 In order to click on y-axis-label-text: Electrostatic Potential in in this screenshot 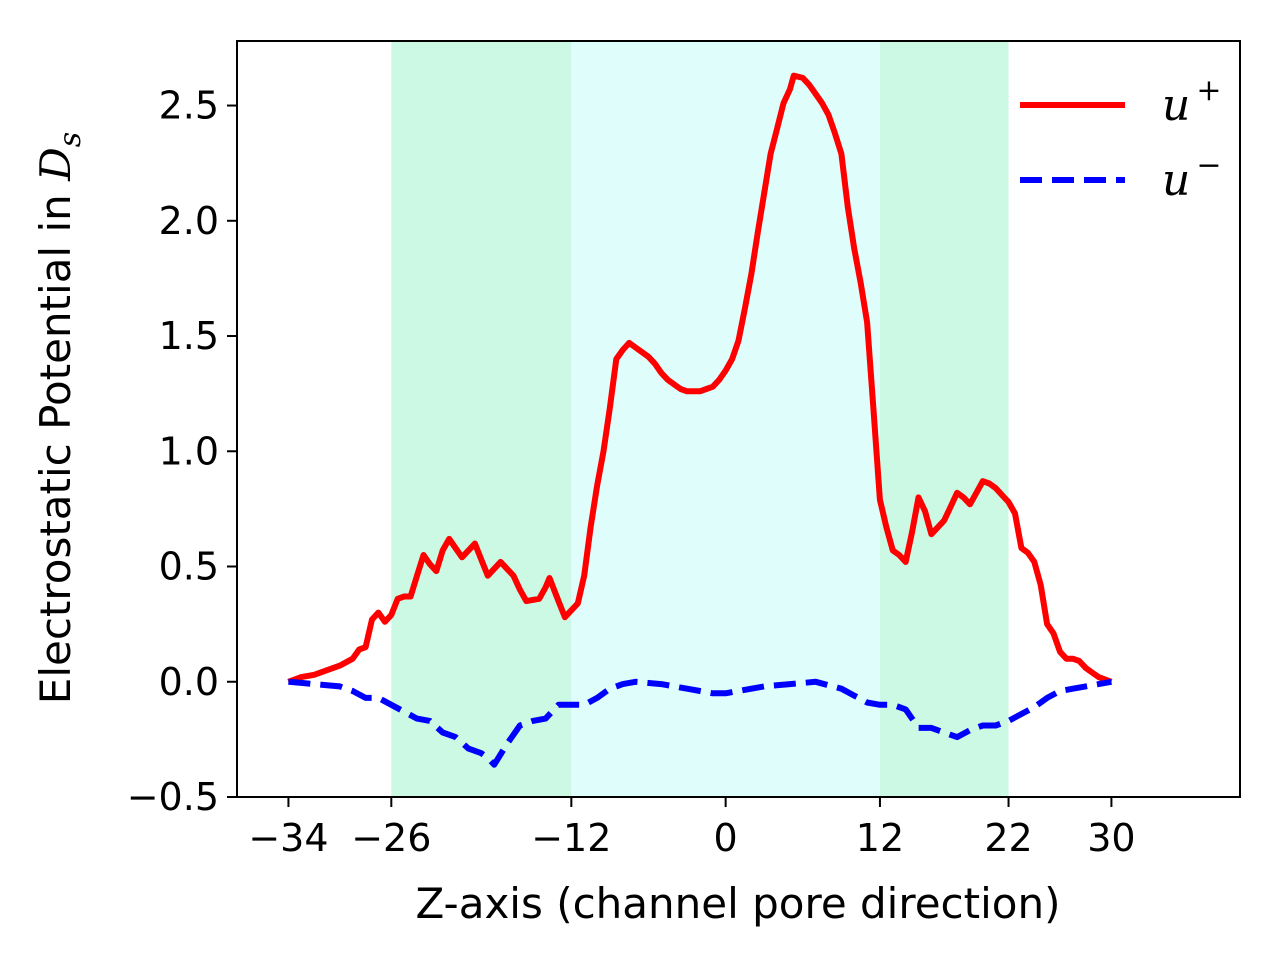, I will do `click(55, 442)`.